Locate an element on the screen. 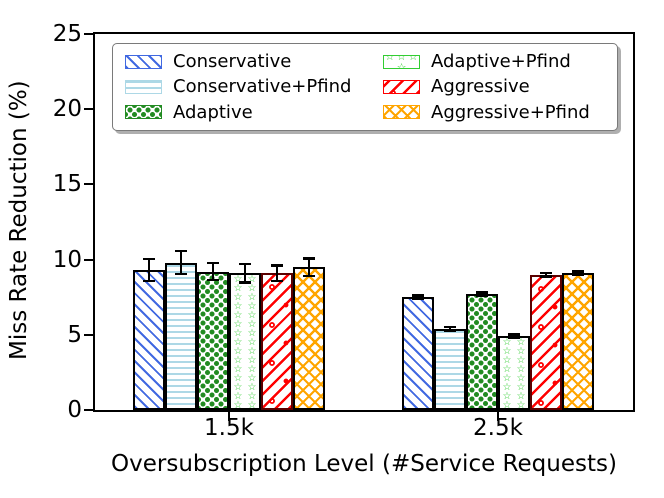 The width and height of the screenshot is (664, 498). bar-aggressive-2.5k is located at coordinates (546, 342).